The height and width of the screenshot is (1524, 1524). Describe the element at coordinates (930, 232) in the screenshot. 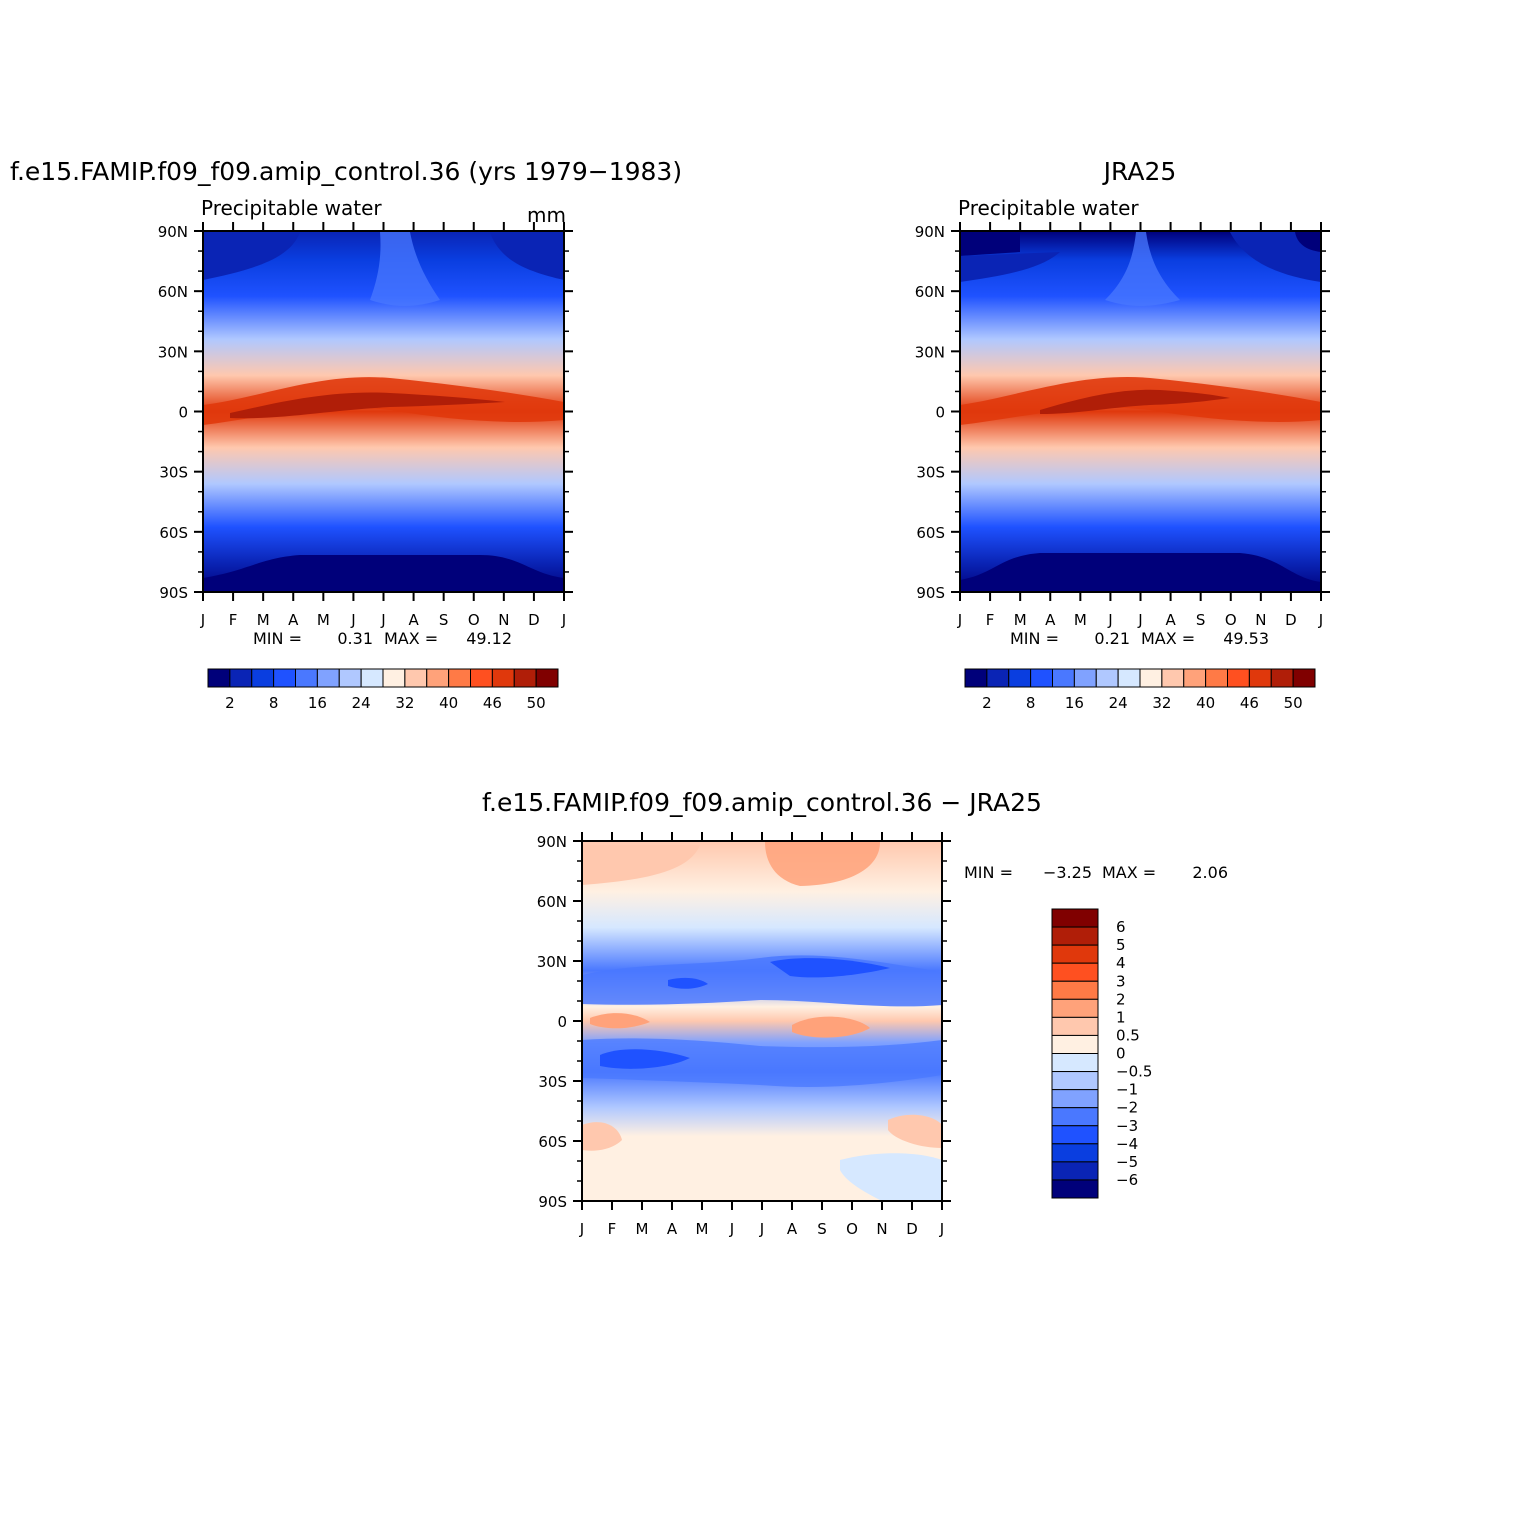

I see `y-tick-label: 90N` at that location.